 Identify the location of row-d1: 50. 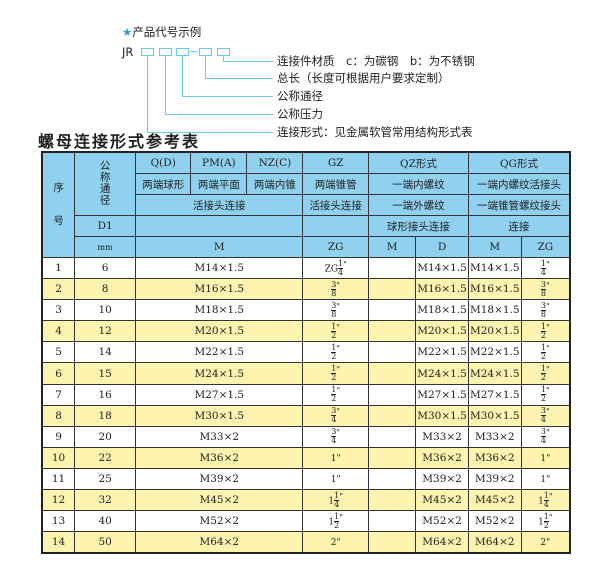
(105, 542).